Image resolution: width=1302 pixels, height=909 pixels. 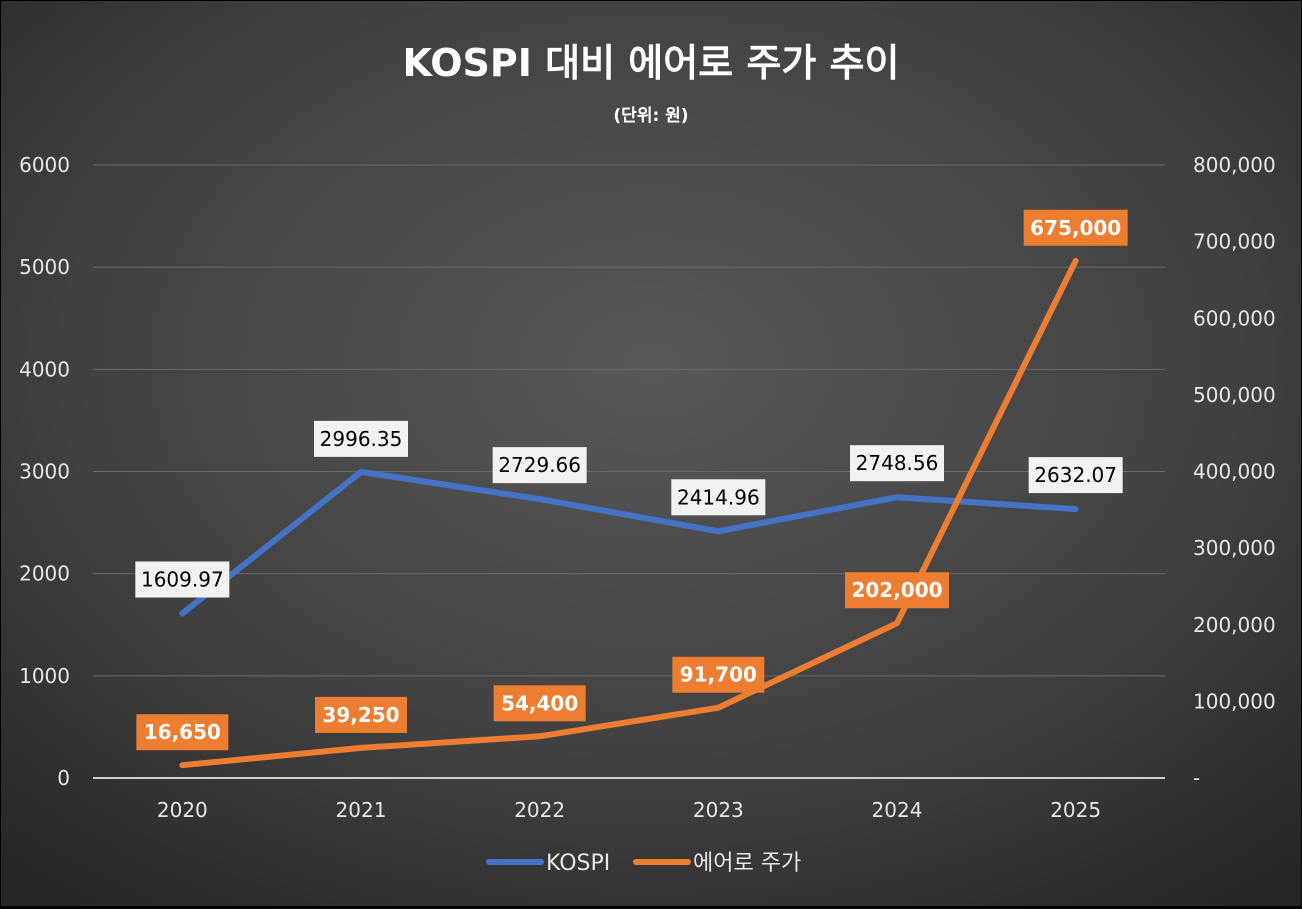 What do you see at coordinates (650, 116) in the screenshot?
I see `chart-subtitle: (단위: 원)` at bounding box center [650, 116].